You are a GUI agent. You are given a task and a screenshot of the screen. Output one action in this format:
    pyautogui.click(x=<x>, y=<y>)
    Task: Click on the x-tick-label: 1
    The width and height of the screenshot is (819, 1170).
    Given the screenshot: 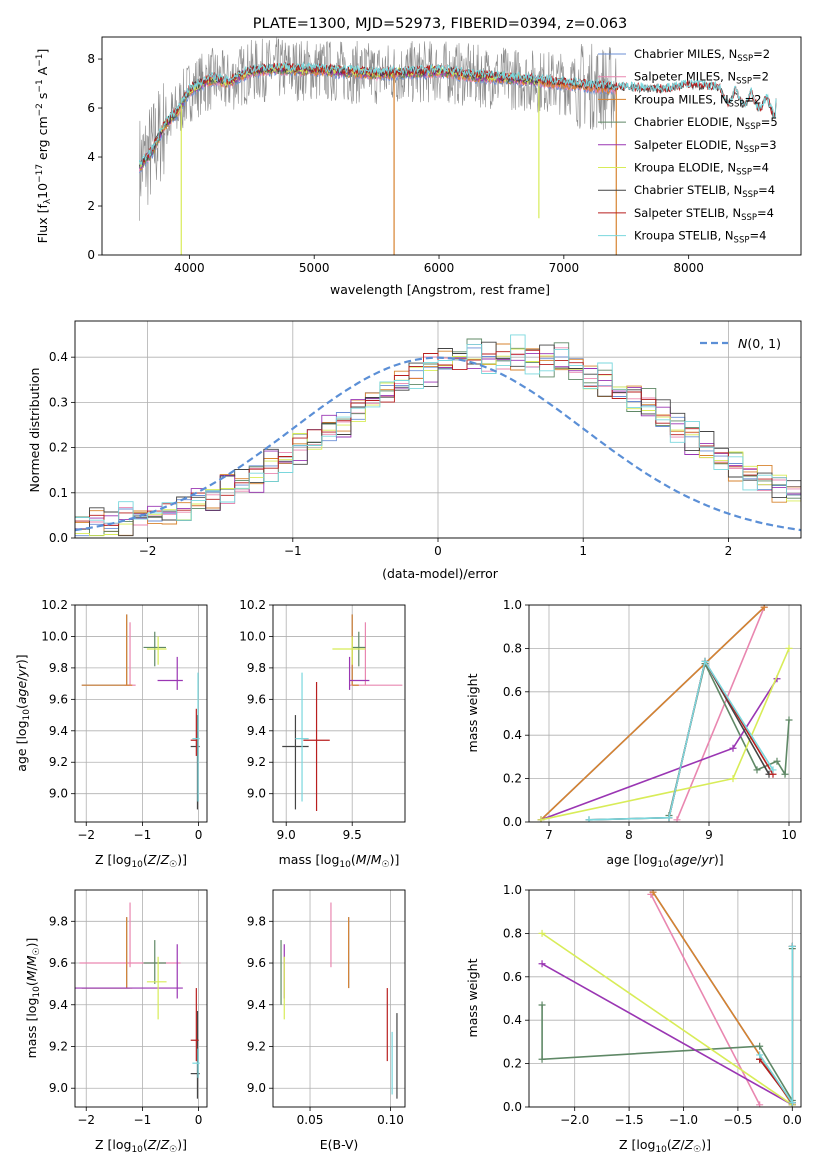 What is the action you would take?
    pyautogui.click(x=583, y=551)
    